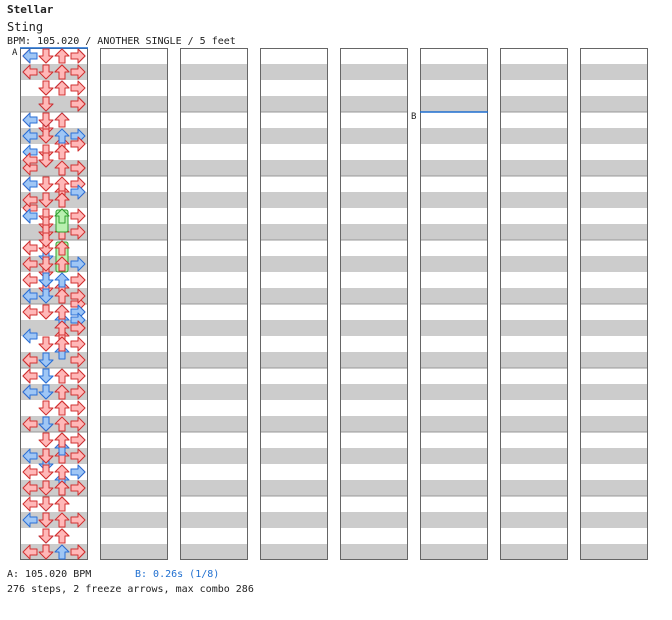 The width and height of the screenshot is (672, 620). What do you see at coordinates (414, 117) in the screenshot?
I see `marker-b-label: B` at bounding box center [414, 117].